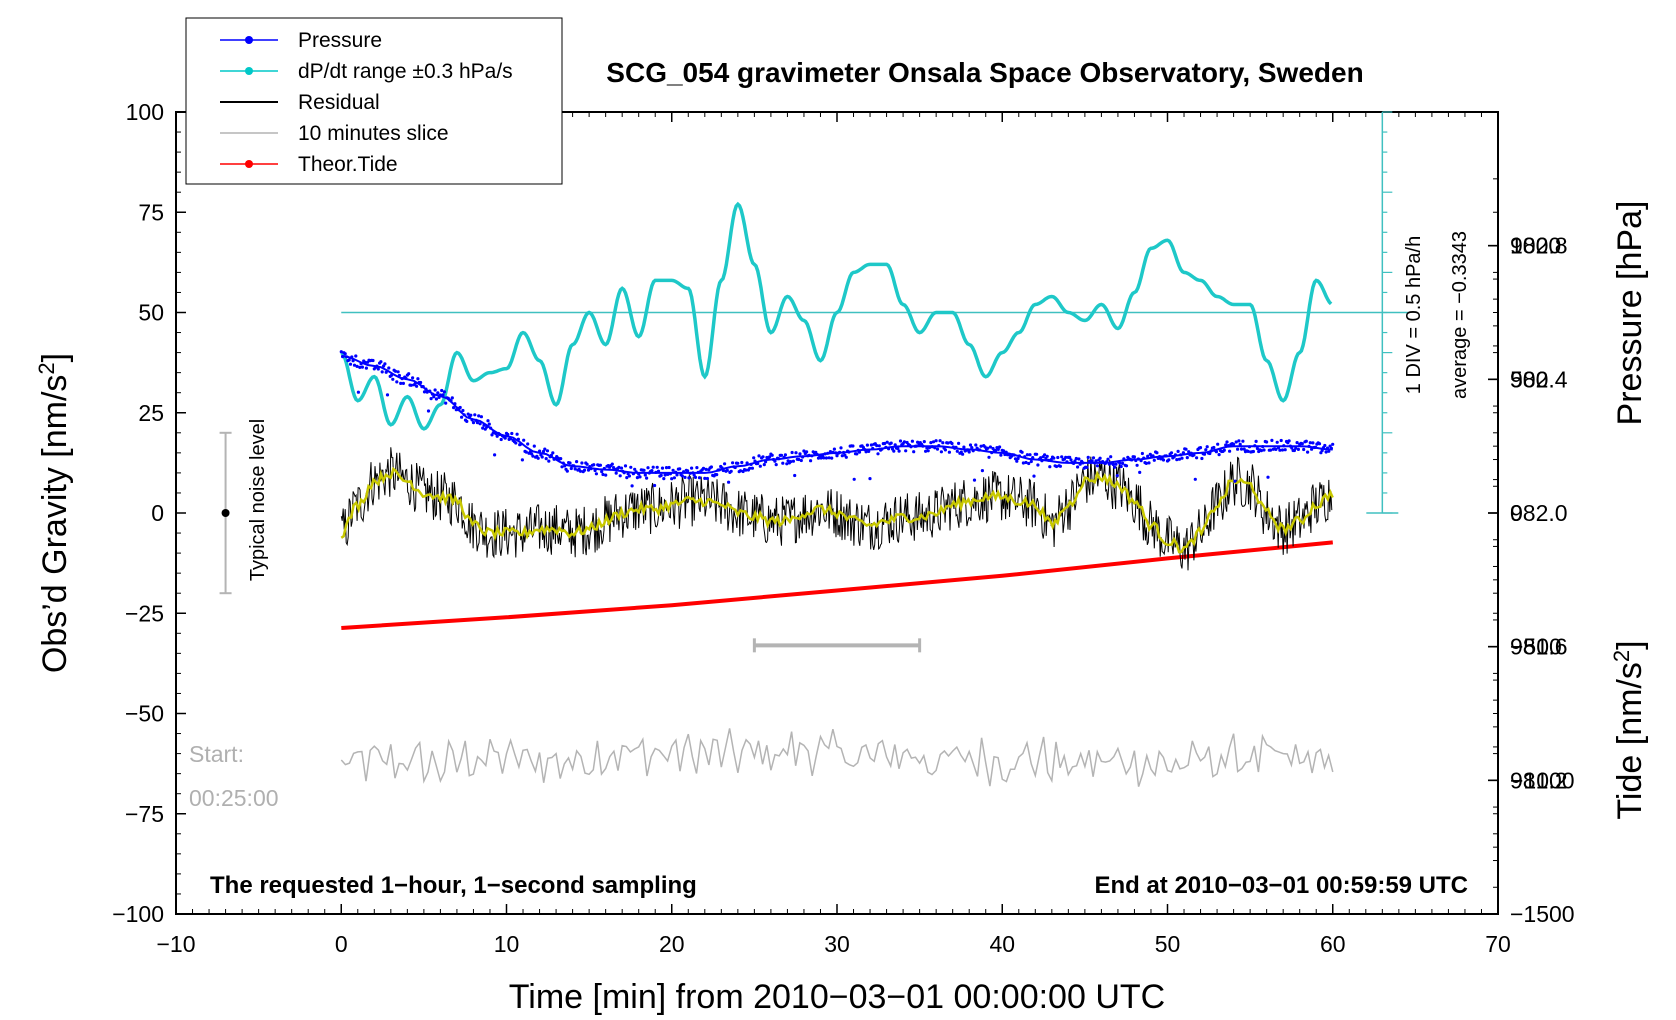 The height and width of the screenshot is (1020, 1676). I want to click on legend-label: Residual, so click(339, 102).